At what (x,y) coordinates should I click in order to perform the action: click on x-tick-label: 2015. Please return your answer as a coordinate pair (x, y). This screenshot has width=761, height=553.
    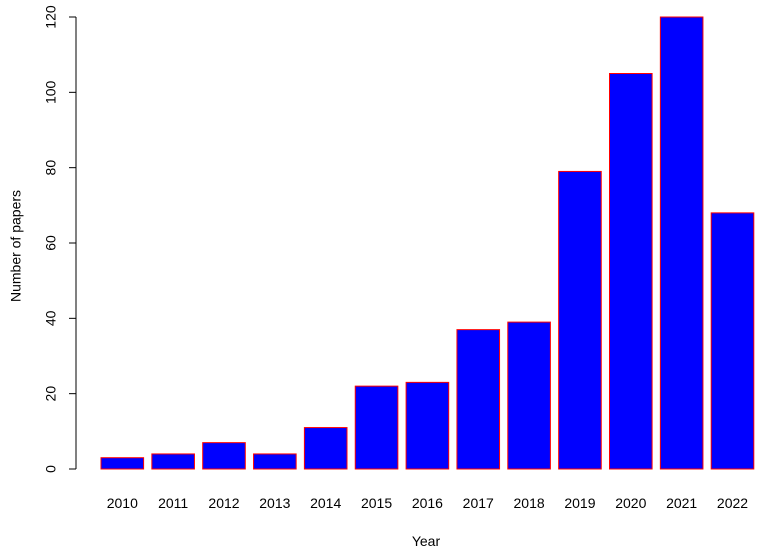
    Looking at the image, I should click on (376, 503).